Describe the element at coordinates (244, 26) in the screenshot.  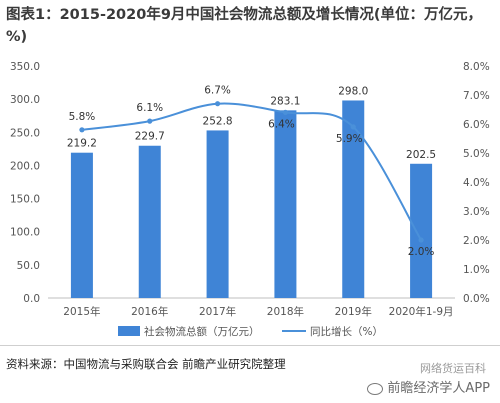
I see `chart-title: 图表1：2015-2020年9月中国社会物流总额及增长情况(单位：万亿元，%)` at that location.